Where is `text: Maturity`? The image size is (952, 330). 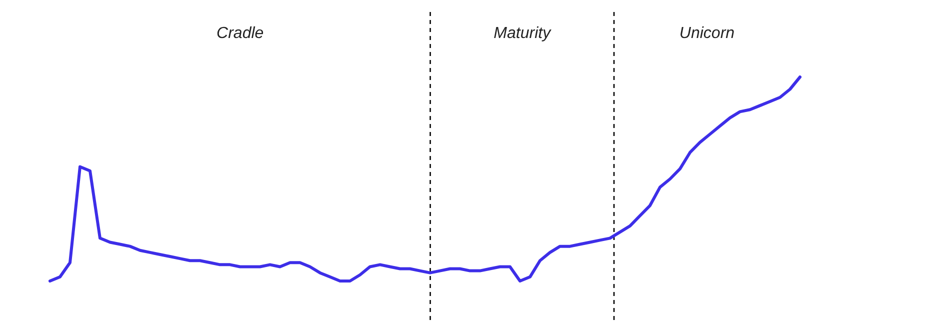 text: Maturity is located at coordinates (523, 33).